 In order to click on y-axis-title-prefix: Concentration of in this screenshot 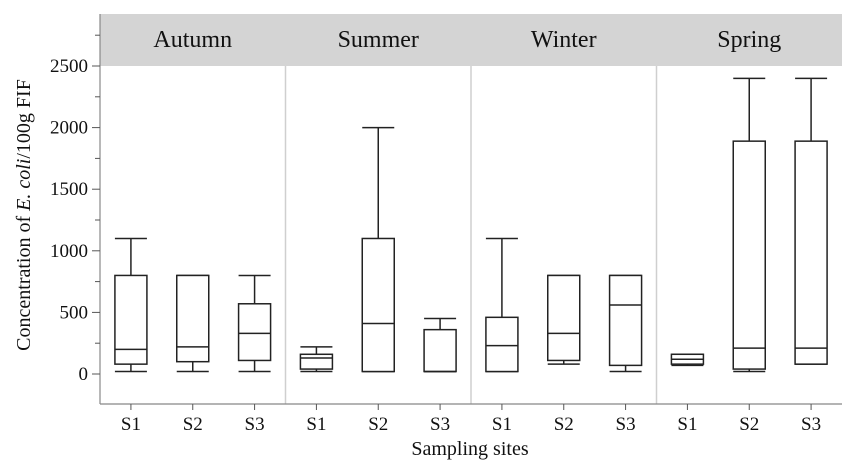, I will do `click(24, 281)`.